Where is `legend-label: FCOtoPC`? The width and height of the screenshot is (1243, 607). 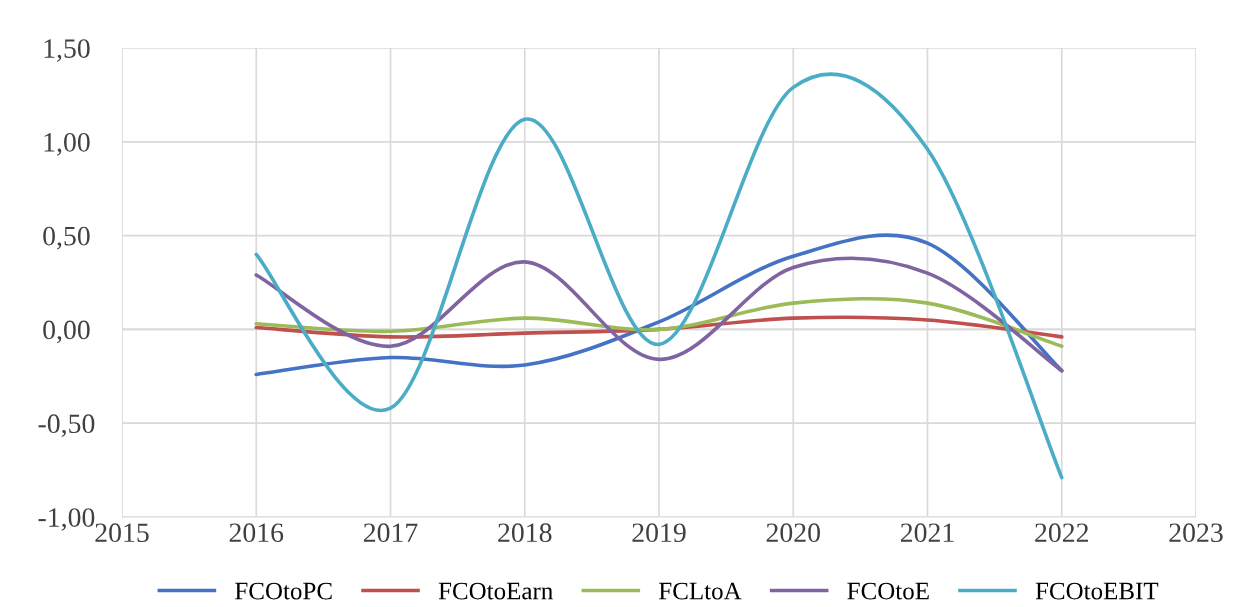
legend-label: FCOtoPC is located at coordinates (283, 591).